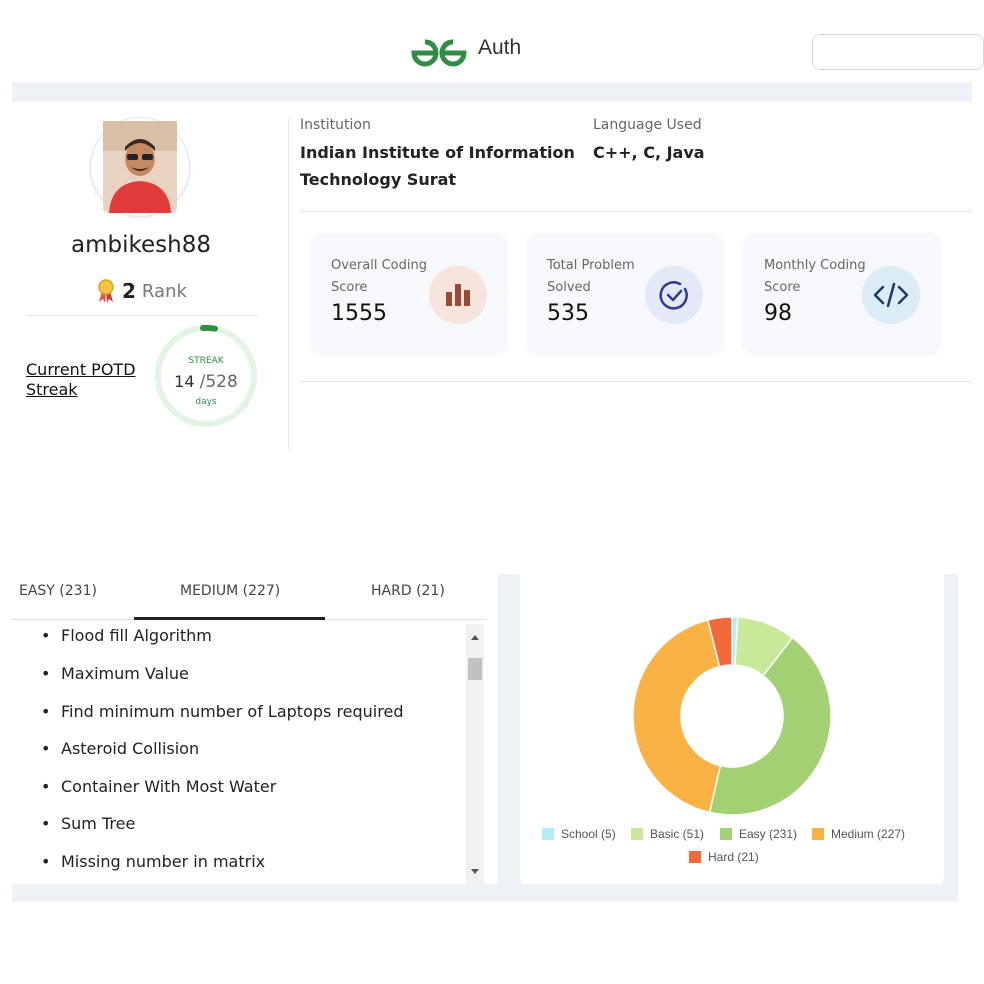 The width and height of the screenshot is (984, 984). What do you see at coordinates (475, 637) in the screenshot?
I see `scroll-up-arrow-icon` at bounding box center [475, 637].